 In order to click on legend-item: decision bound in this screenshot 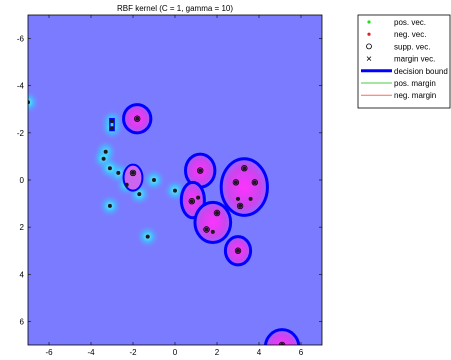, I will do `click(404, 71)`.